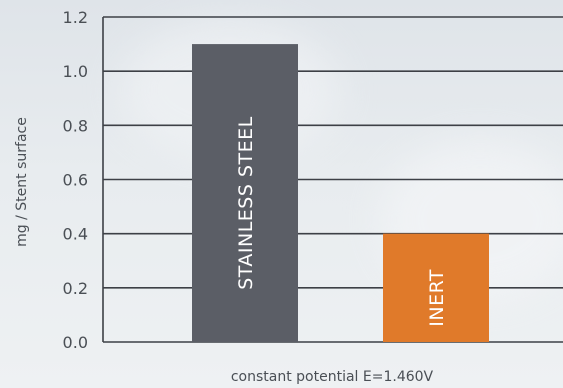 Image resolution: width=563 pixels, height=388 pixels. Describe the element at coordinates (75, 17) in the screenshot. I see `y-tick-label: 1.2` at that location.